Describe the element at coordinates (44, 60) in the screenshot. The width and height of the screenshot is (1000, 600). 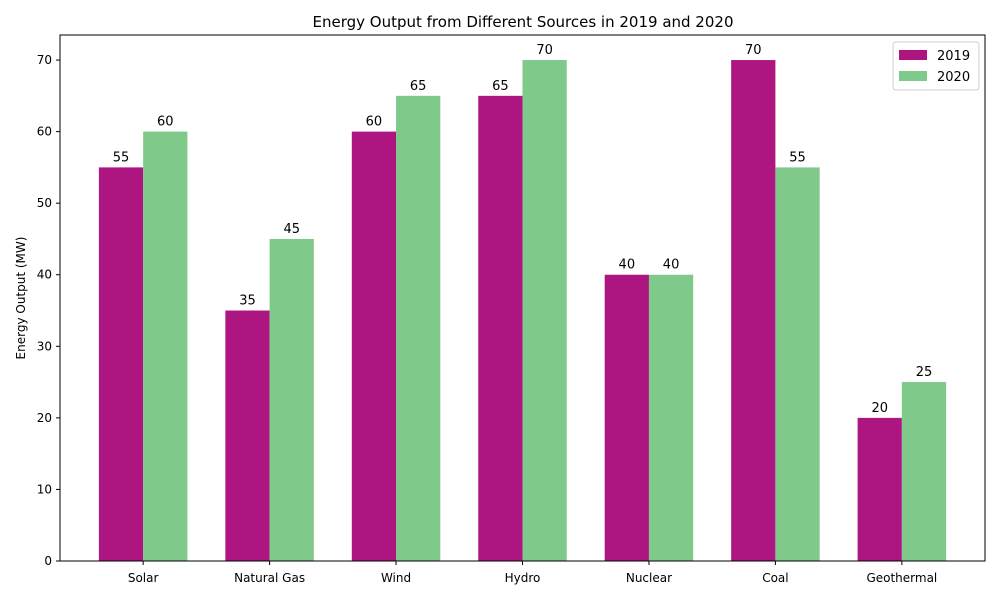
I see `y-tick-label: 70` at that location.